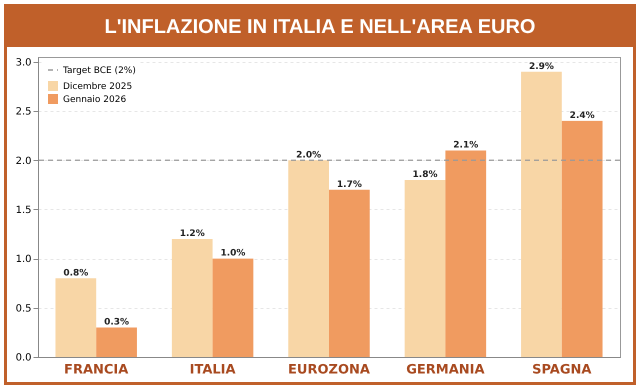  What do you see at coordinates (117, 322) in the screenshot?
I see `data-label: 0.3%` at bounding box center [117, 322].